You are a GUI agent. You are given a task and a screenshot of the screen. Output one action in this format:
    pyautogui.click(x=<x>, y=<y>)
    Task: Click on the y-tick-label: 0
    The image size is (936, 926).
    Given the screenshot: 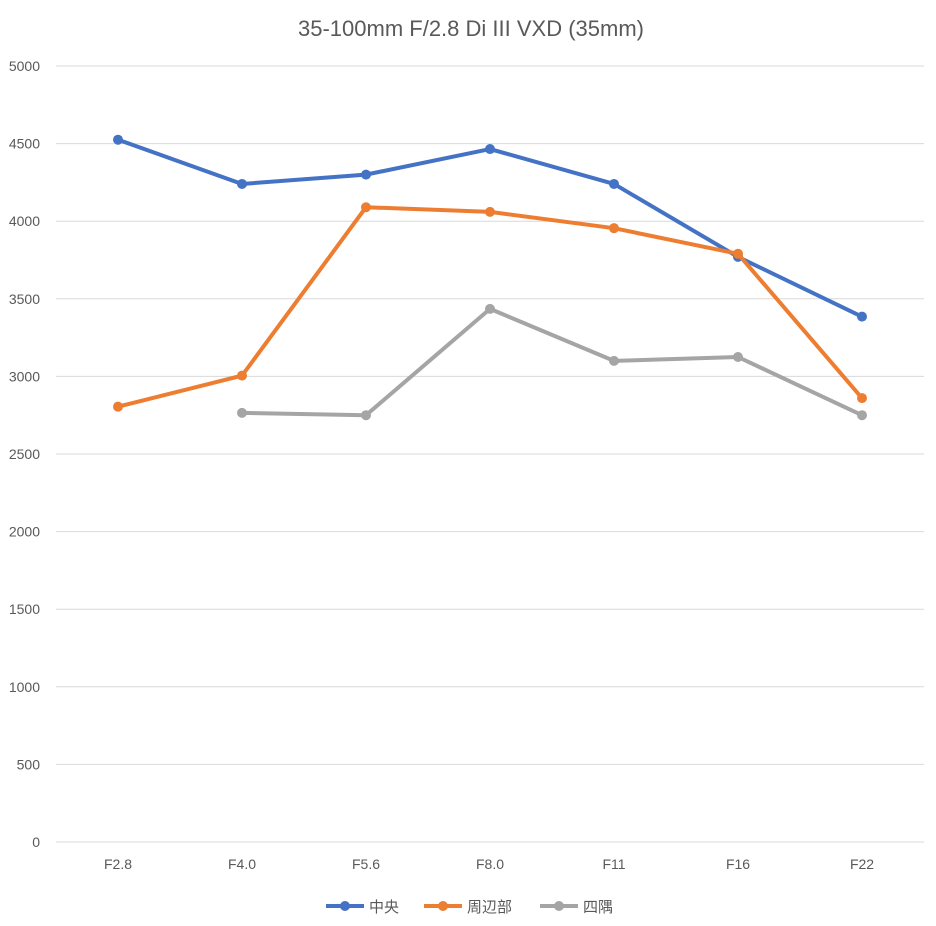 What is the action you would take?
    pyautogui.click(x=36, y=842)
    